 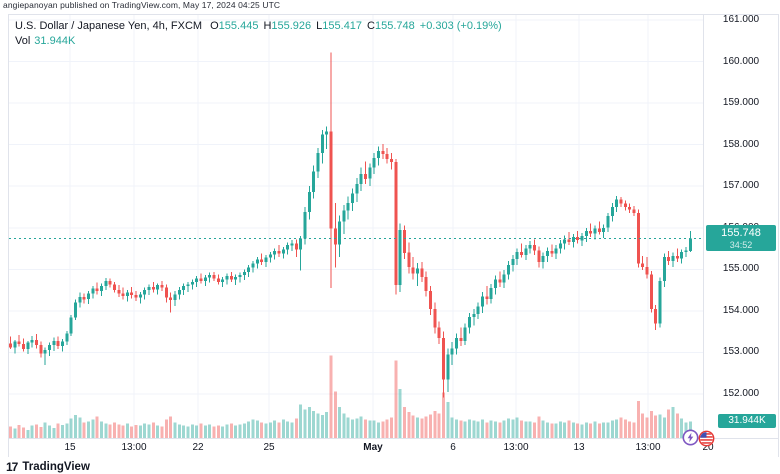 I want to click on open-label: O, so click(x=214, y=26).